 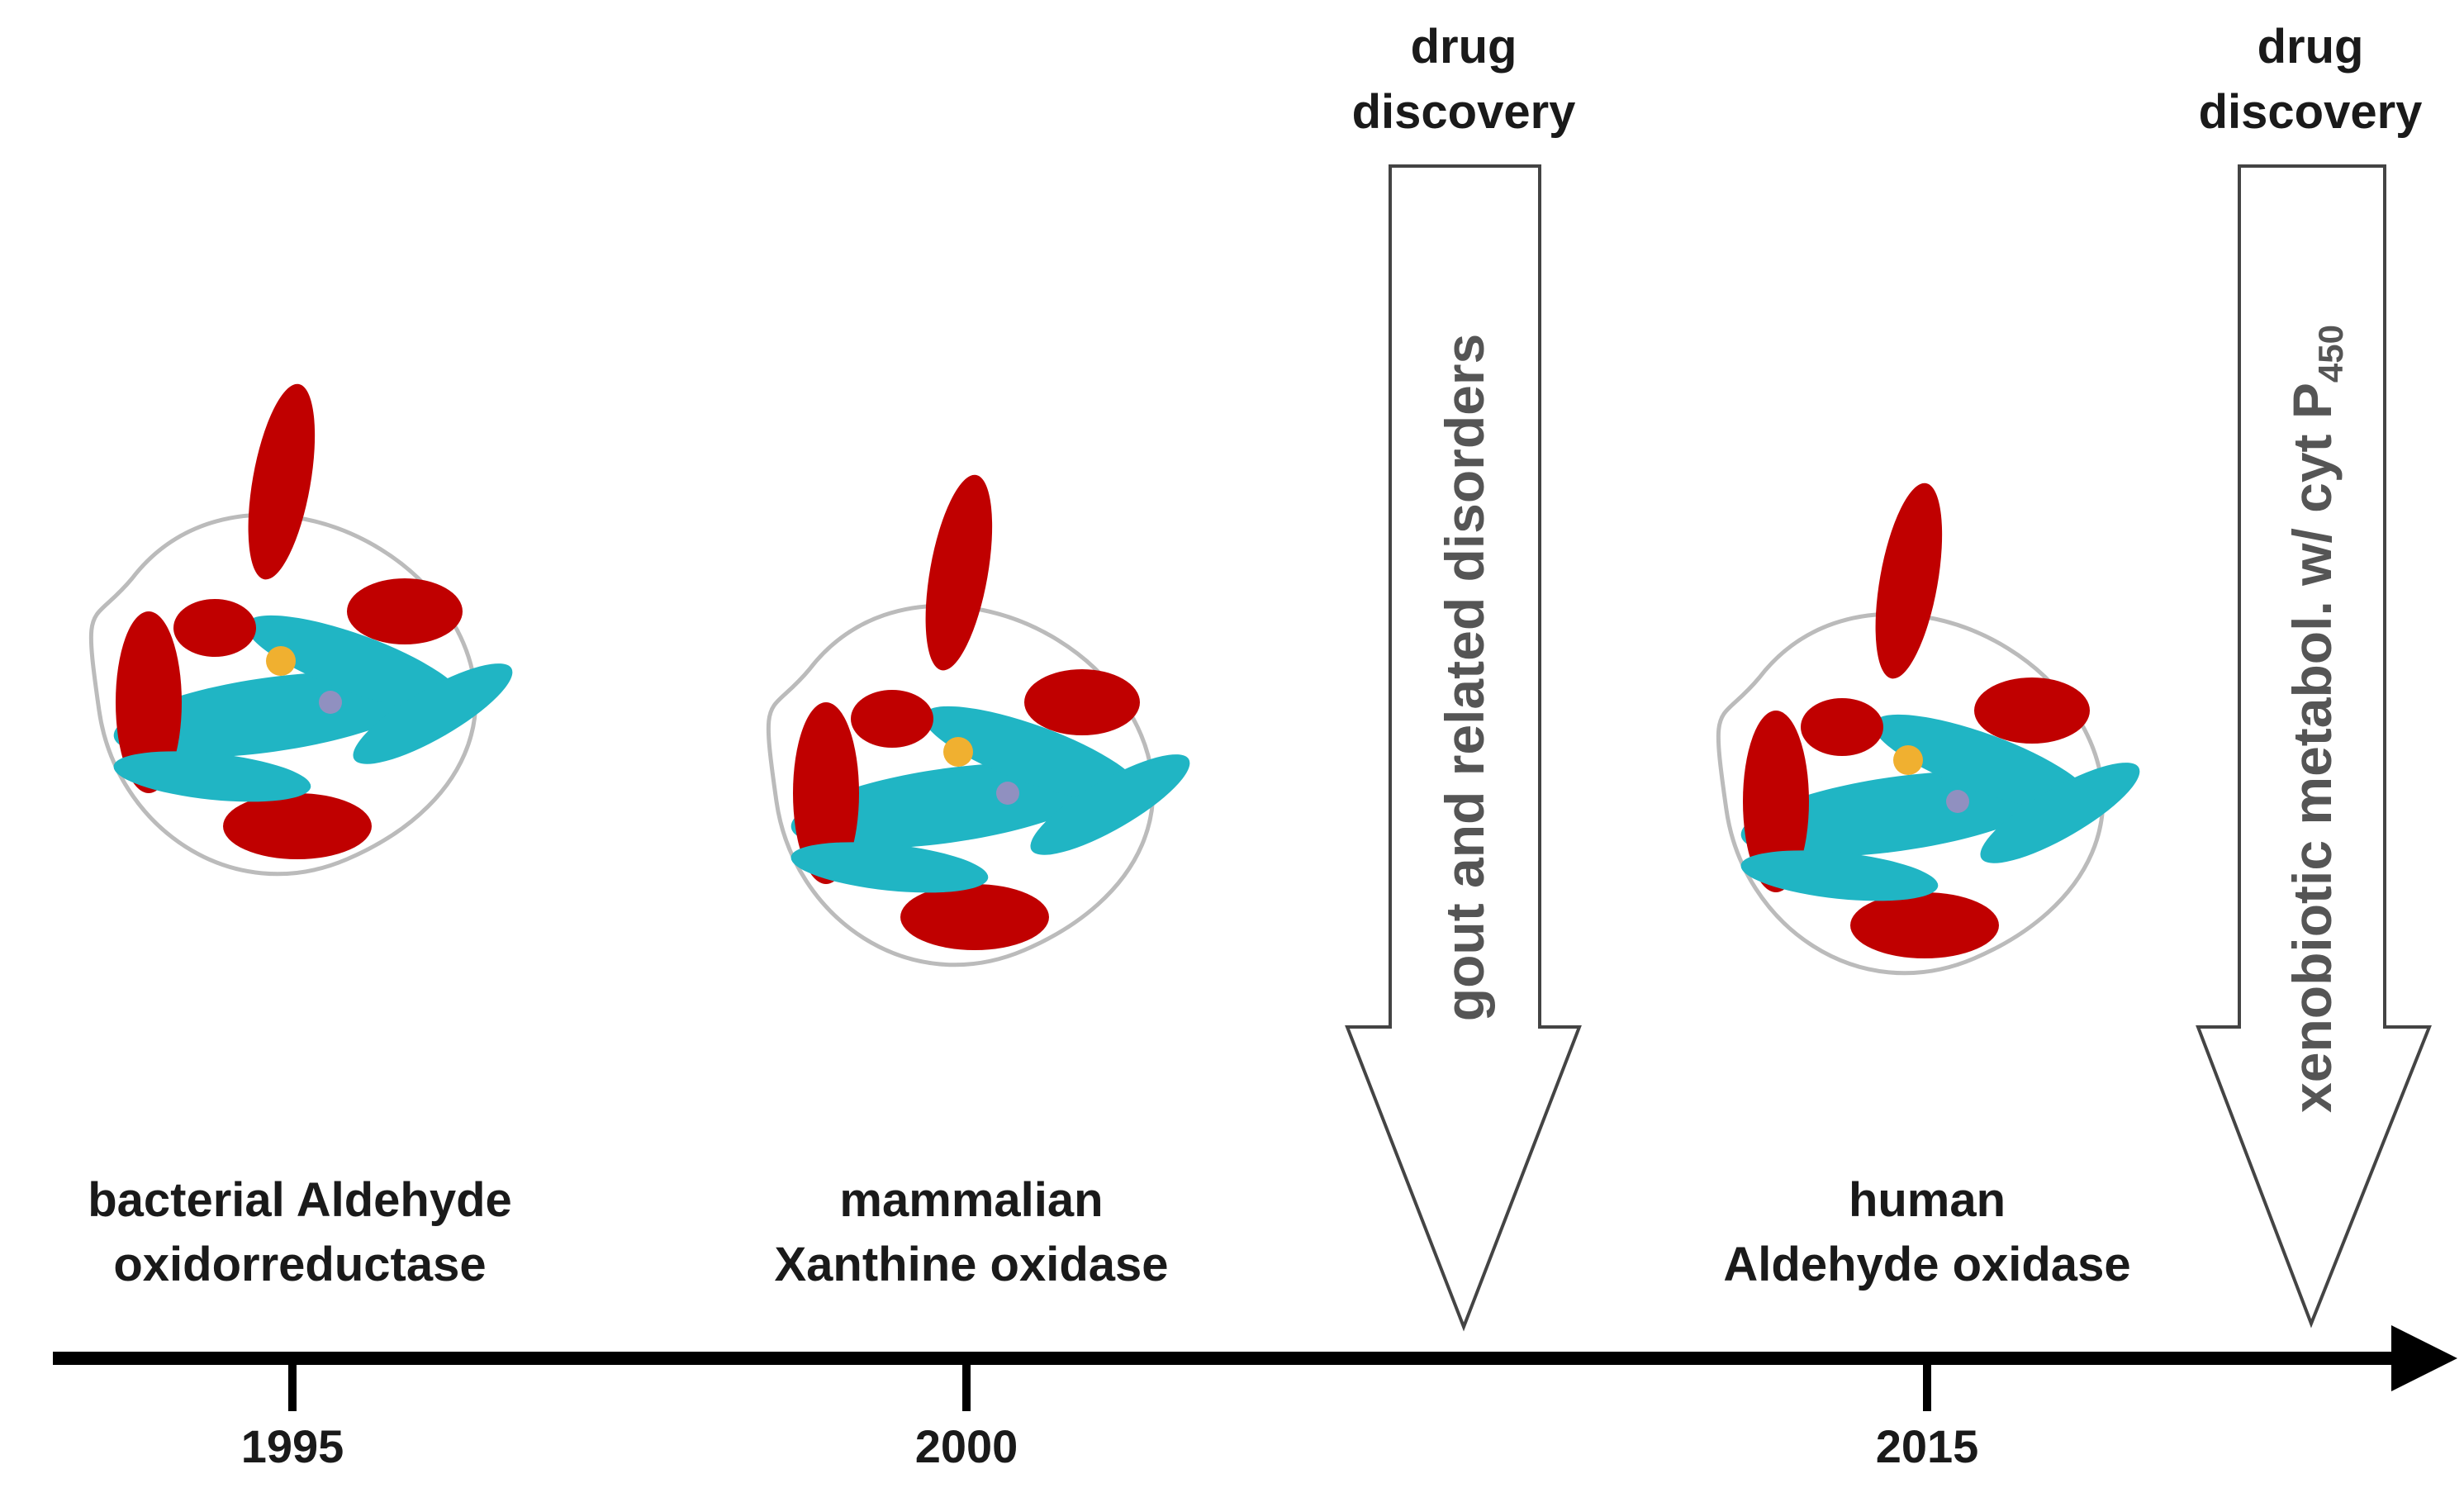 I want to click on timeline-axis, so click(x=1255, y=1368).